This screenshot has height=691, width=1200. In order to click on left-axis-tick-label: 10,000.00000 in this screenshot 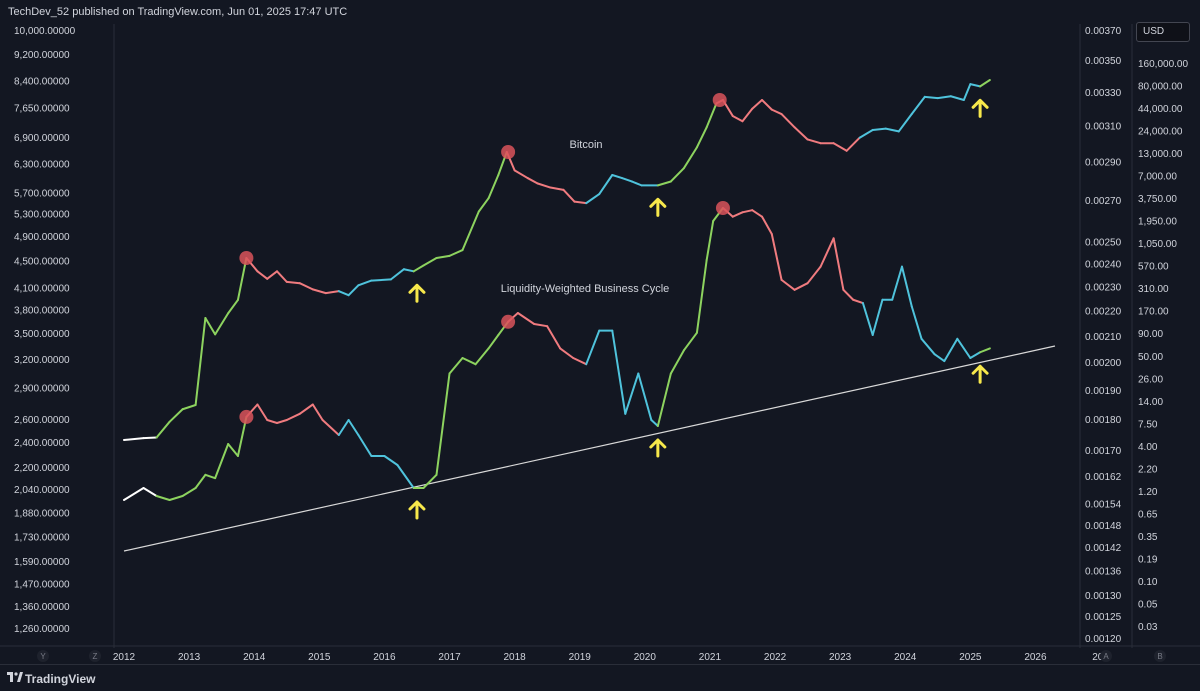, I will do `click(45, 31)`.